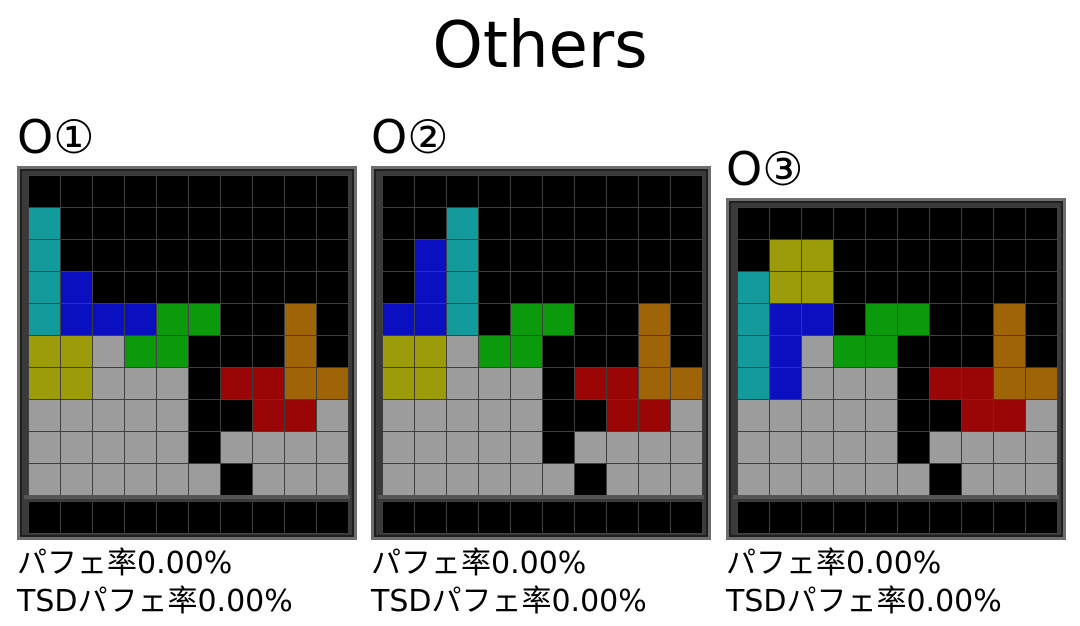 The image size is (1080, 626). What do you see at coordinates (268, 415) in the screenshot?
I see `z-block` at bounding box center [268, 415].